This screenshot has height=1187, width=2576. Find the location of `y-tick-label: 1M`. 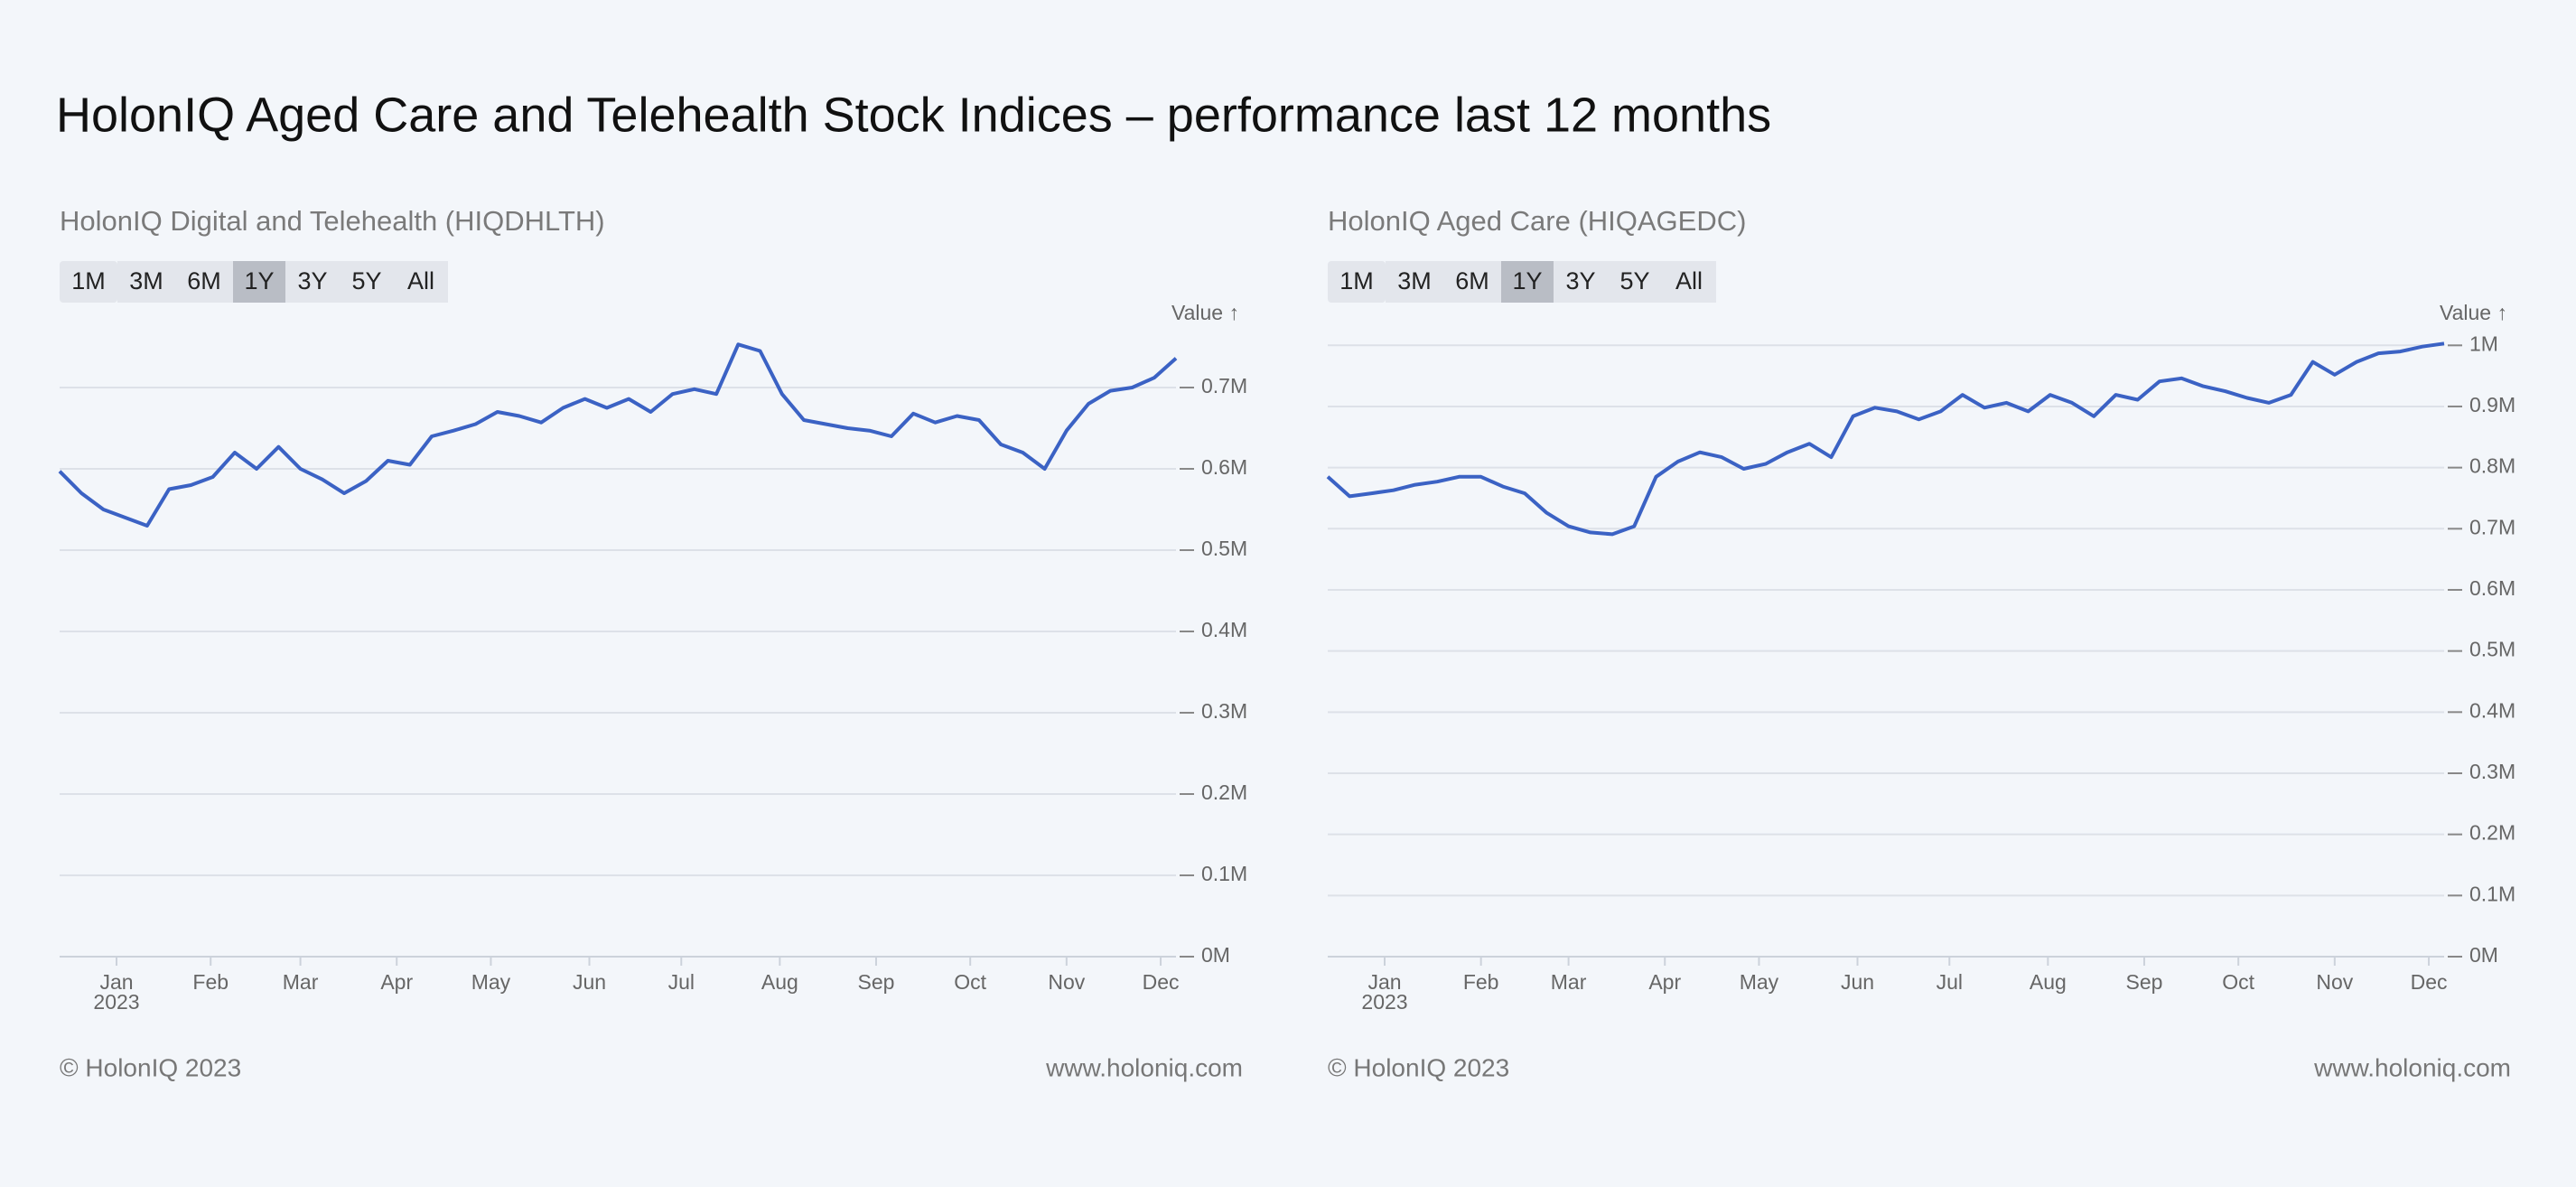

y-tick-label: 1M is located at coordinates (2483, 343).